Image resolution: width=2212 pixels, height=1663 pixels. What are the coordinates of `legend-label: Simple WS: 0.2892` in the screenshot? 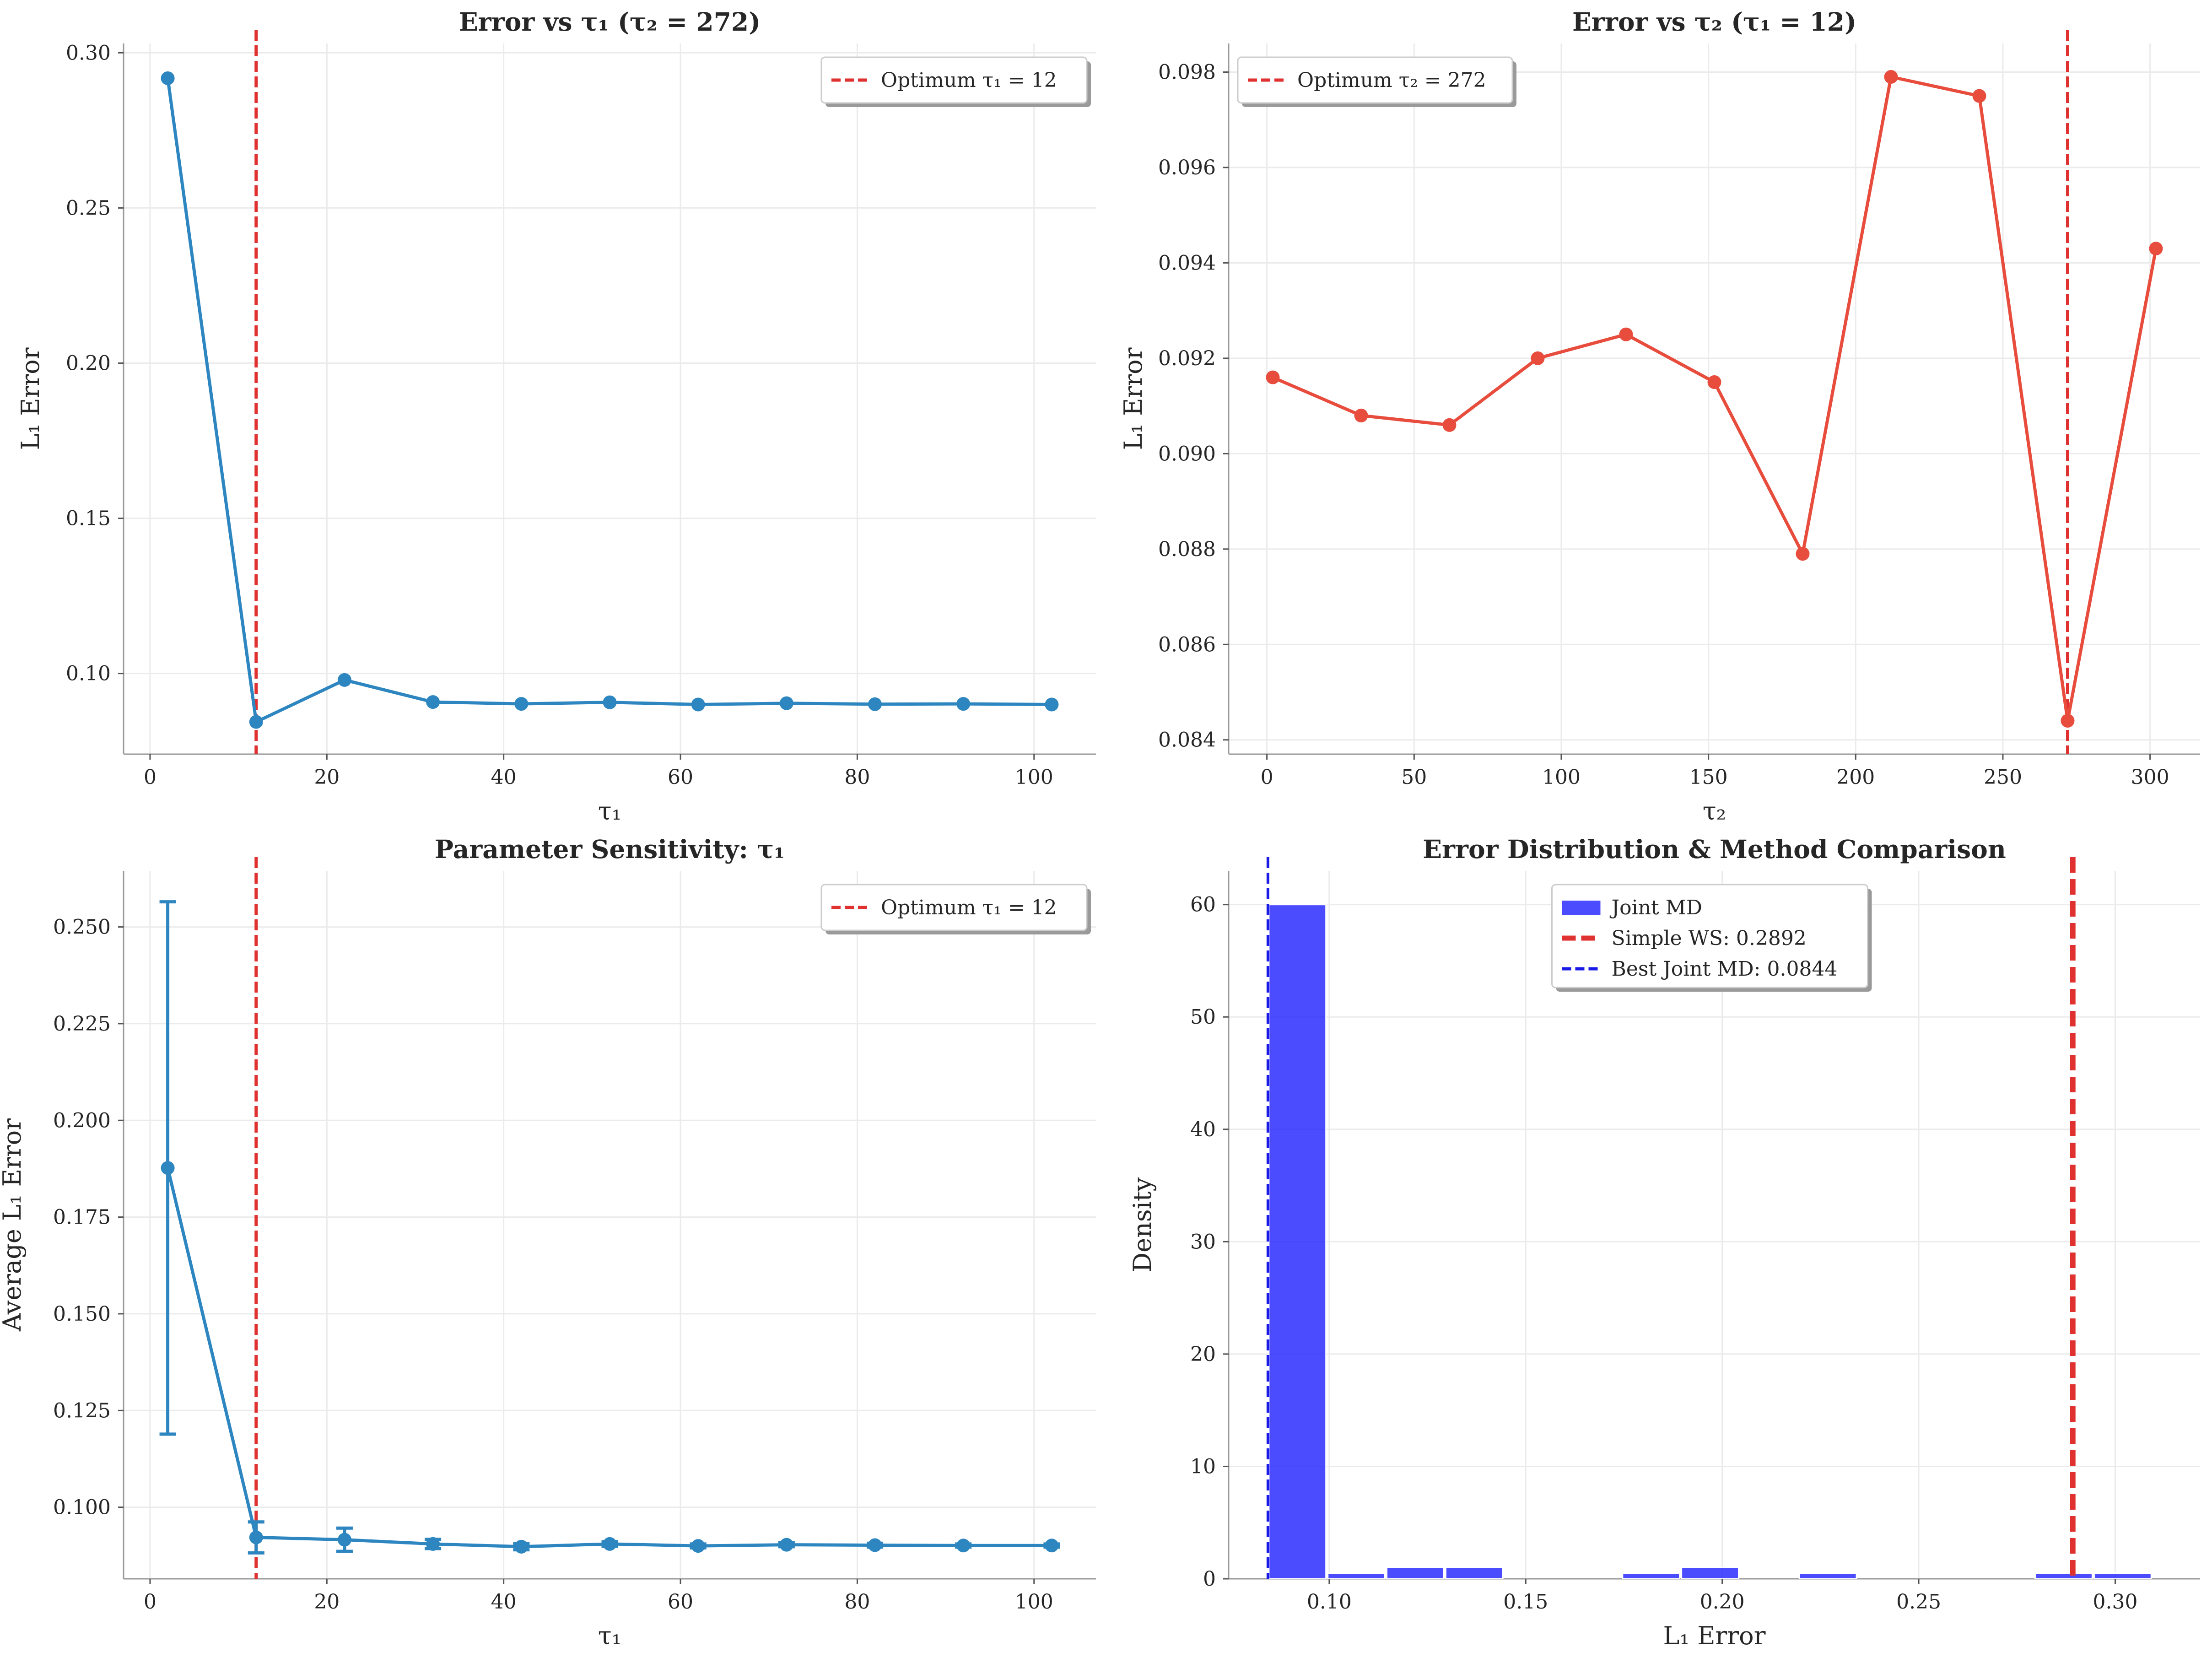 It's located at (1709, 938).